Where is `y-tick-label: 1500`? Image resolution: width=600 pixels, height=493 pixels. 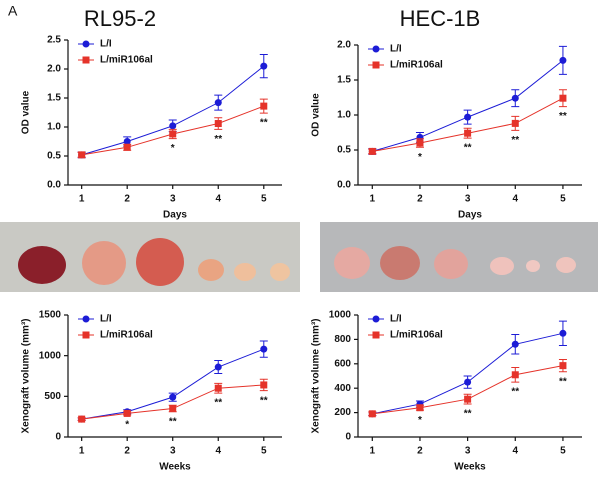 y-tick-label: 1500 is located at coordinates (50, 315).